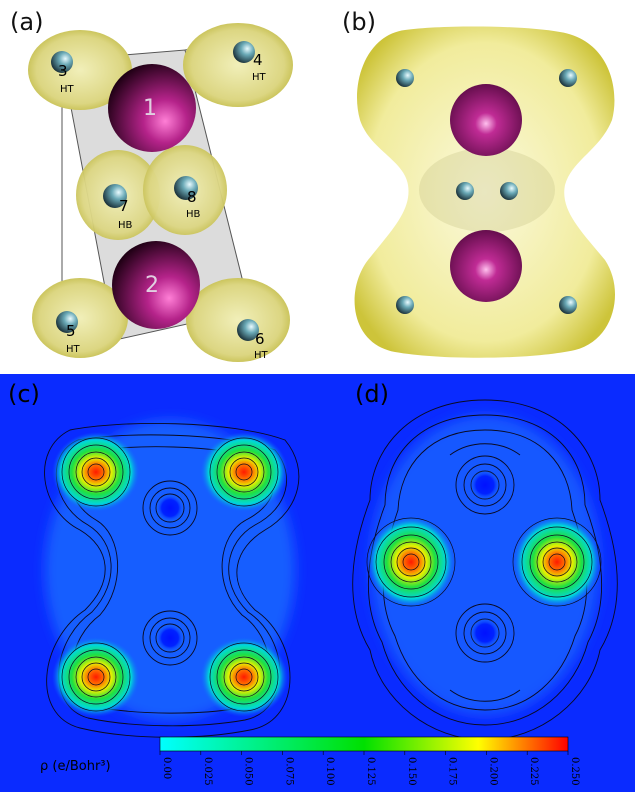 The image size is (635, 792). Describe the element at coordinates (73, 349) in the screenshot. I see `h-type-5: HT` at that location.